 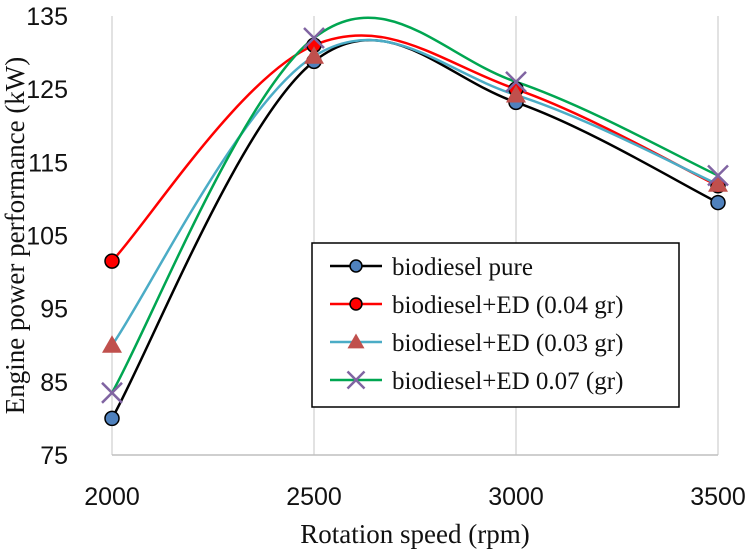 I want to click on data-point-s1-2000, so click(x=112, y=261).